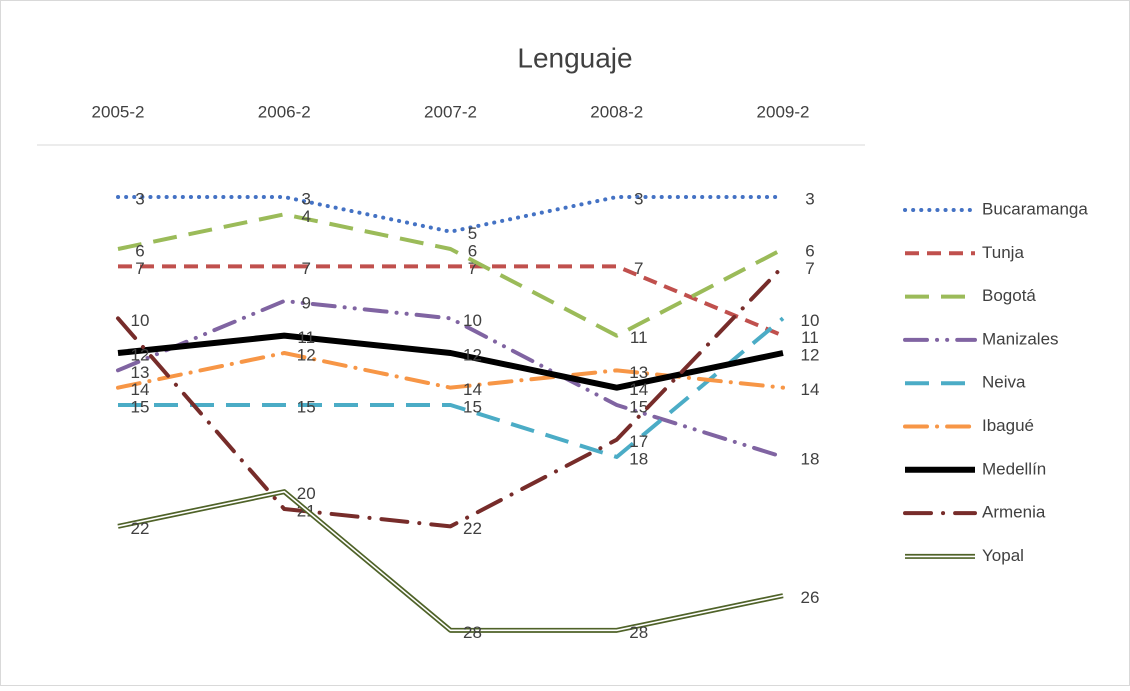  What do you see at coordinates (574, 57) in the screenshot?
I see `chart-title: Lenguaje` at bounding box center [574, 57].